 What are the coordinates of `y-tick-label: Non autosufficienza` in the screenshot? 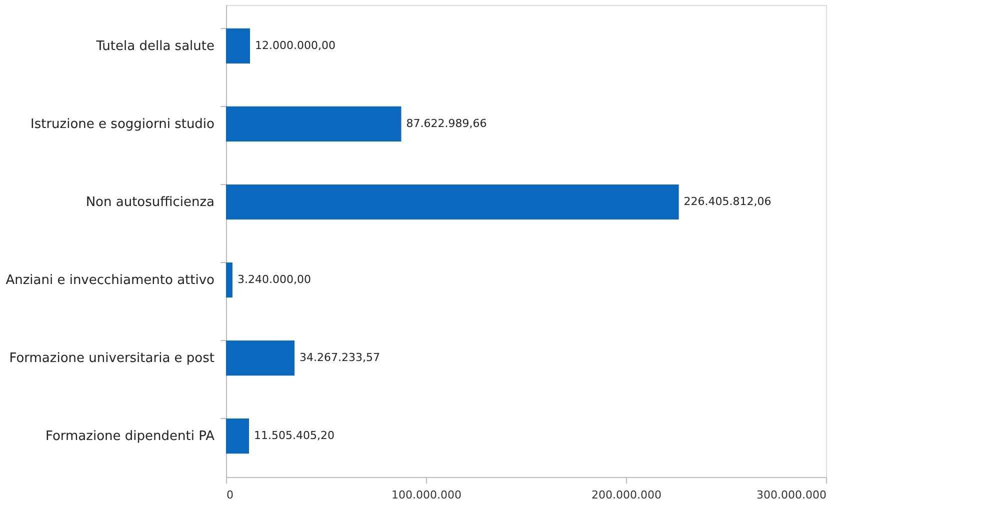 It's located at (150, 202).